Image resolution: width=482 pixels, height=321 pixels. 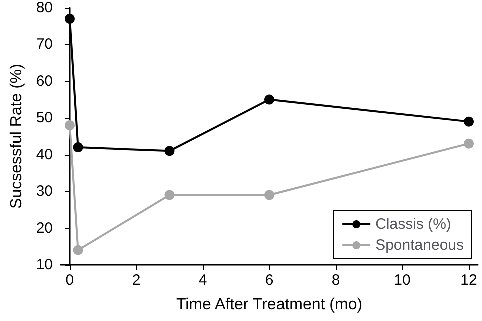 I want to click on x-tick-label: 8, so click(x=336, y=280).